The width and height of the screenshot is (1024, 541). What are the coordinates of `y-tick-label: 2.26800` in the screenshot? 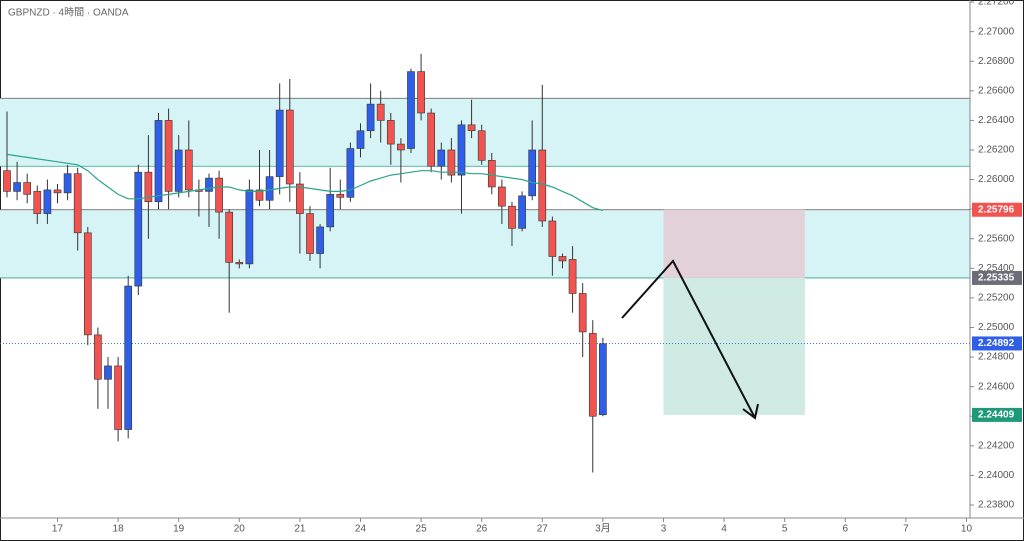 It's located at (996, 61).